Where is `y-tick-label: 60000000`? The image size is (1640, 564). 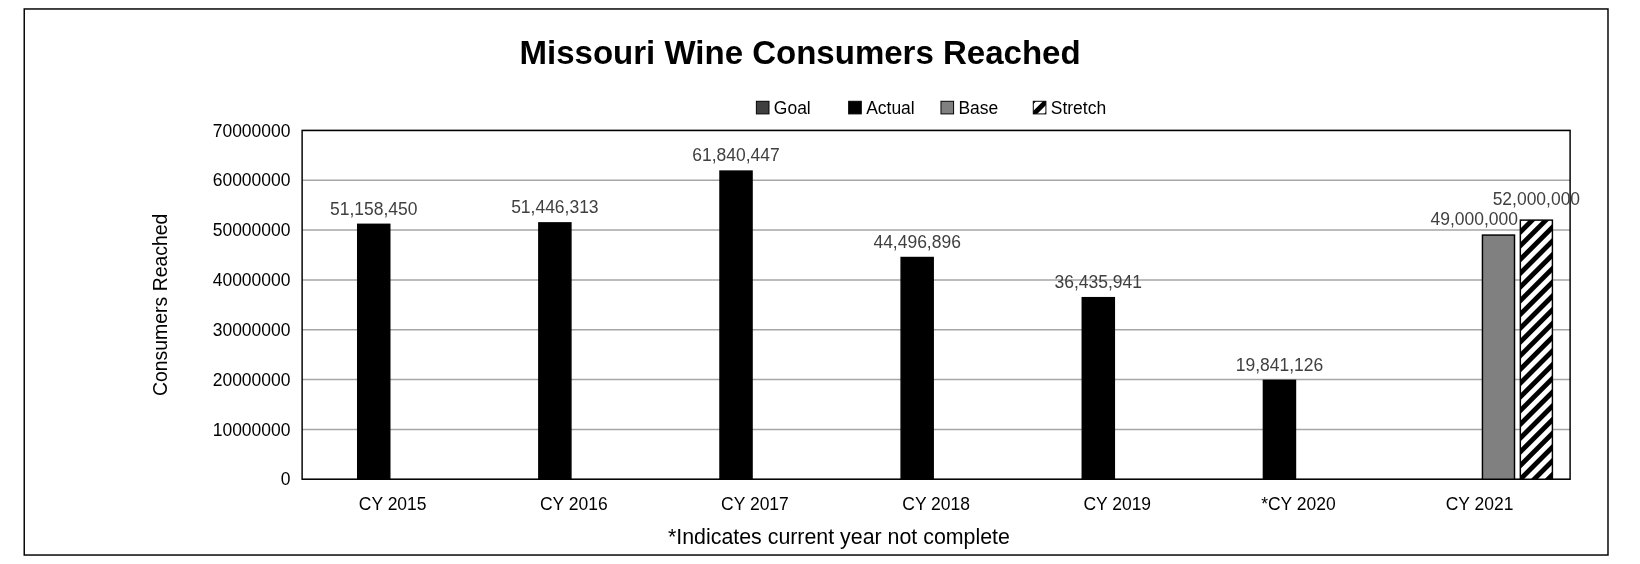
y-tick-label: 60000000 is located at coordinates (251, 180).